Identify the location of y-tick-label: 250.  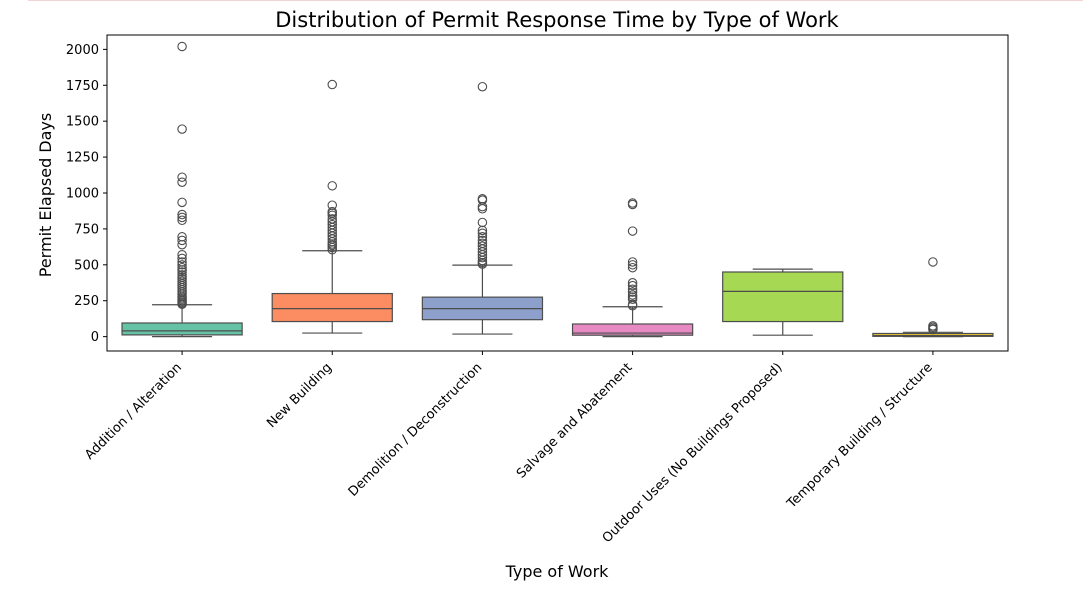
(86, 301).